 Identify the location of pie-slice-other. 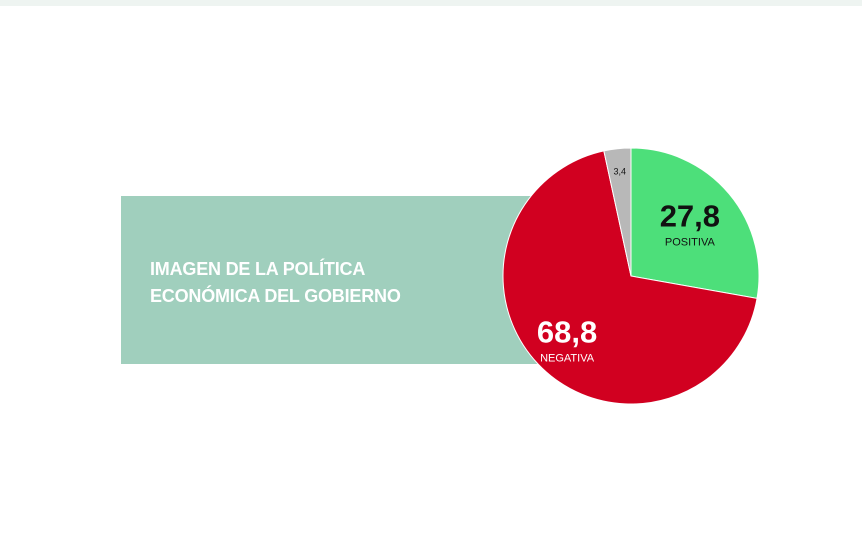
(617, 212).